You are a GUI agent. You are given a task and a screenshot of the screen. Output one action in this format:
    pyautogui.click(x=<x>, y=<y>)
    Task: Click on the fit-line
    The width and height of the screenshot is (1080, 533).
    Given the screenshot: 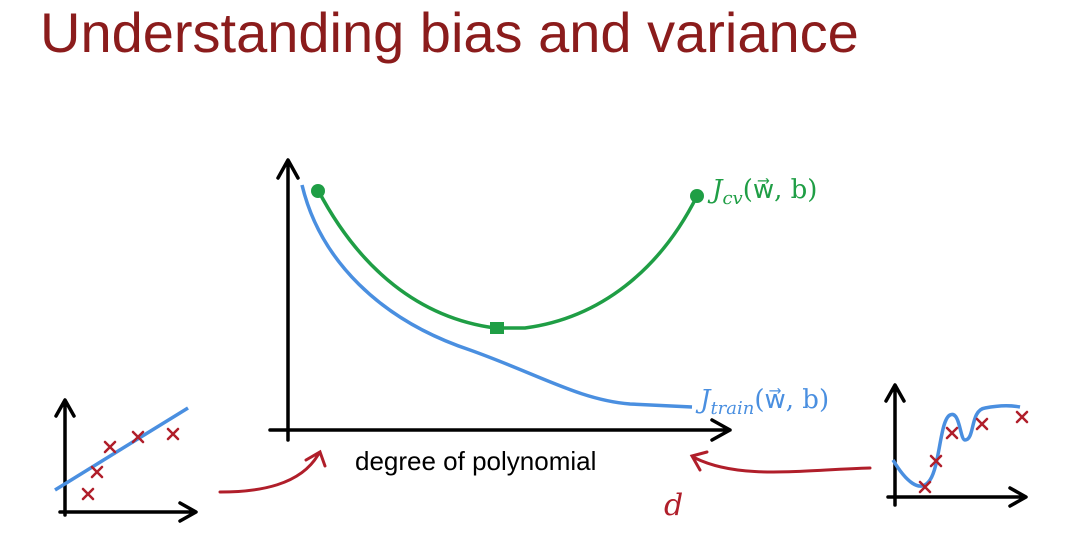 What is the action you would take?
    pyautogui.click(x=121, y=449)
    